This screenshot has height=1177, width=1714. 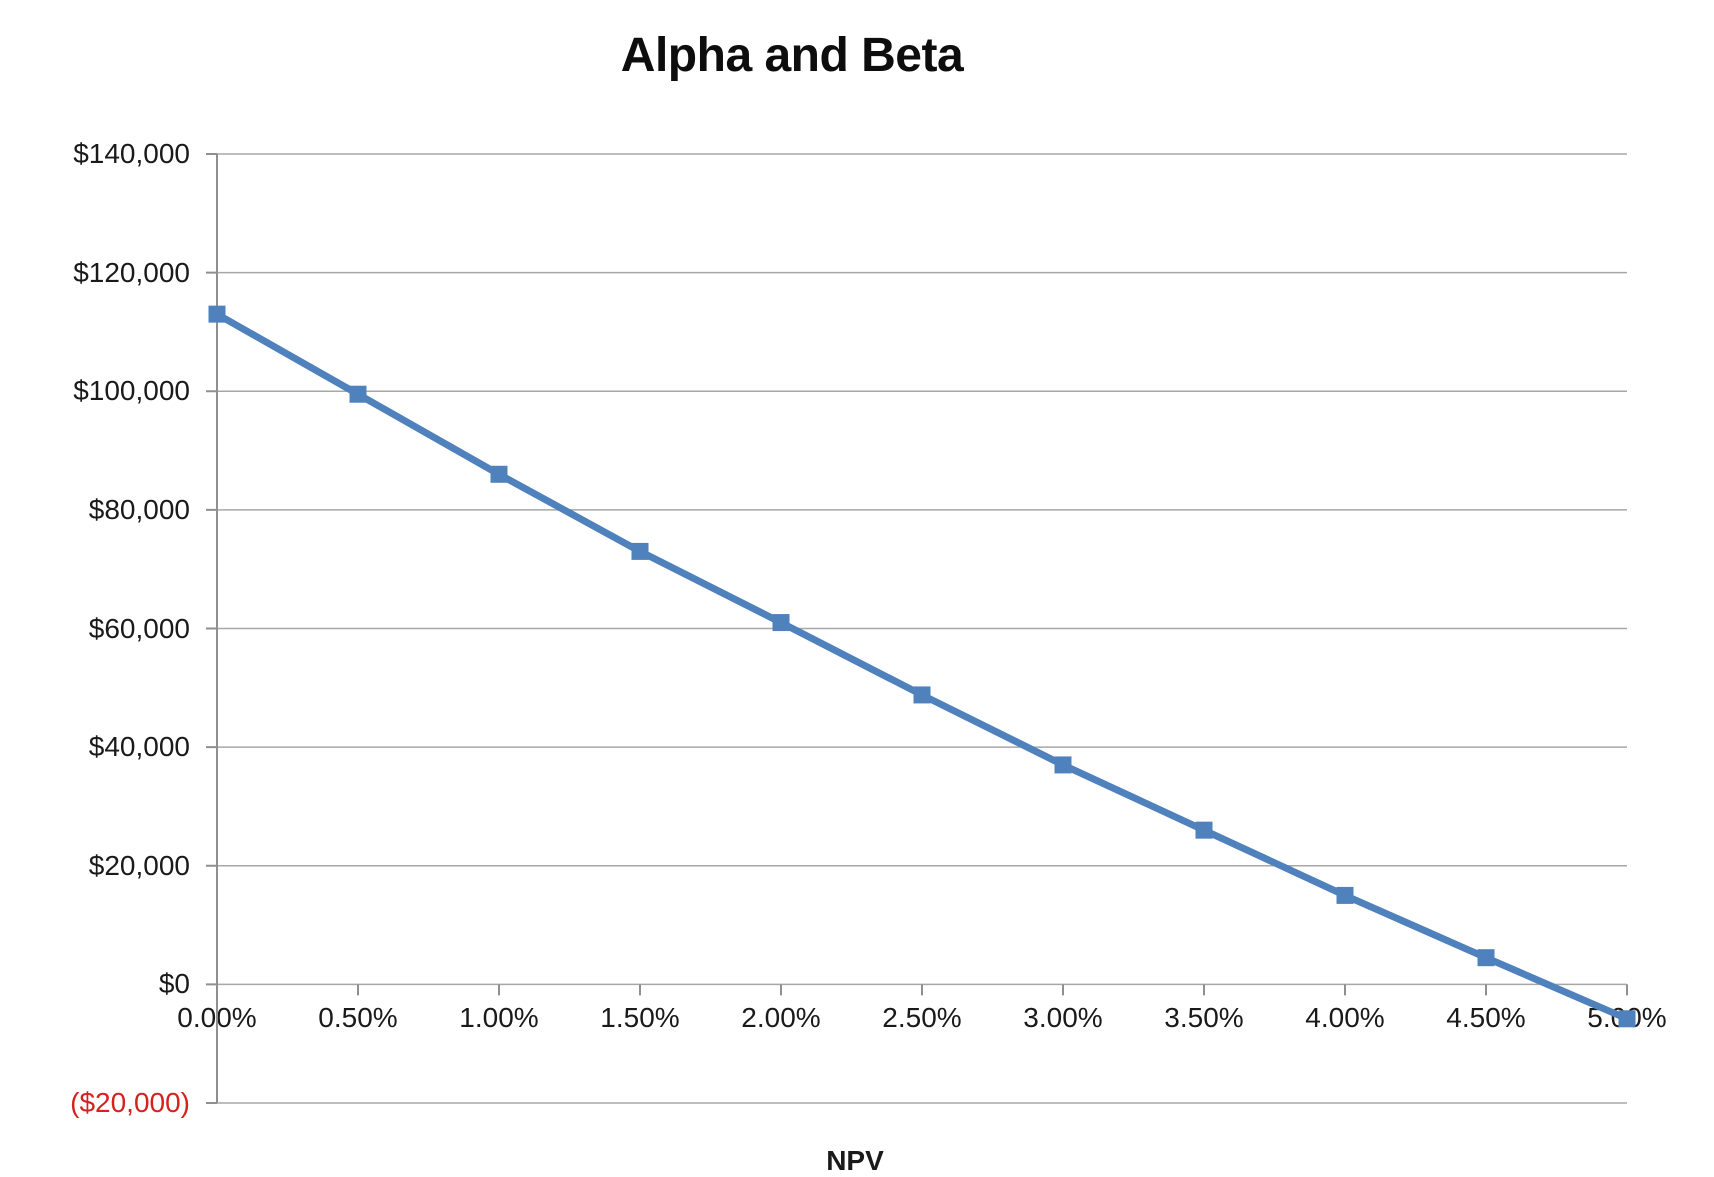 What do you see at coordinates (174, 984) in the screenshot?
I see `y-tick-label: $0` at bounding box center [174, 984].